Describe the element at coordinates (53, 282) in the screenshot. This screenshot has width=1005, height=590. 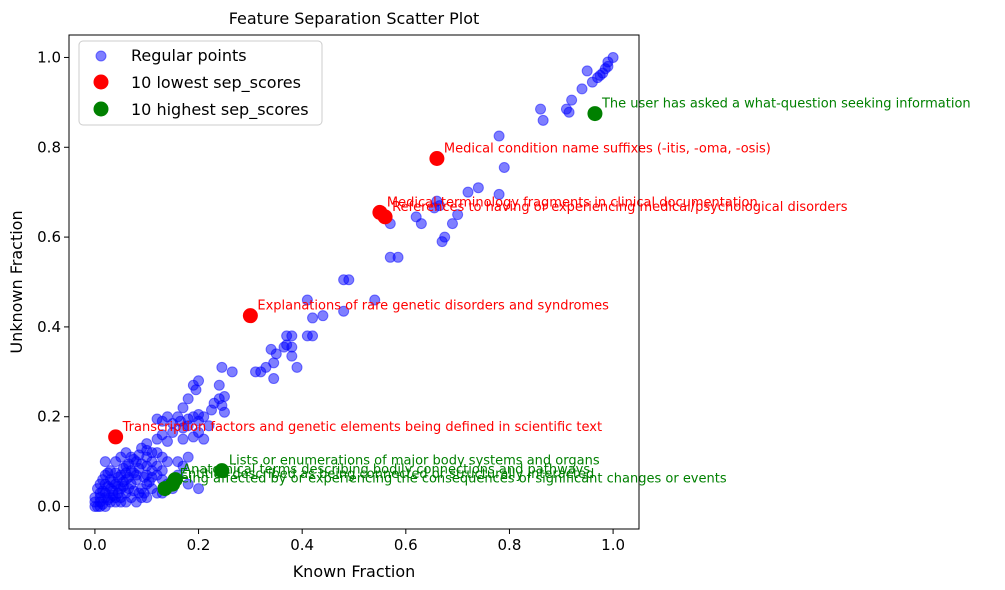
I see `y-axis: 0.0 0.2 0.4 0.6 0.8 1.0` at that location.